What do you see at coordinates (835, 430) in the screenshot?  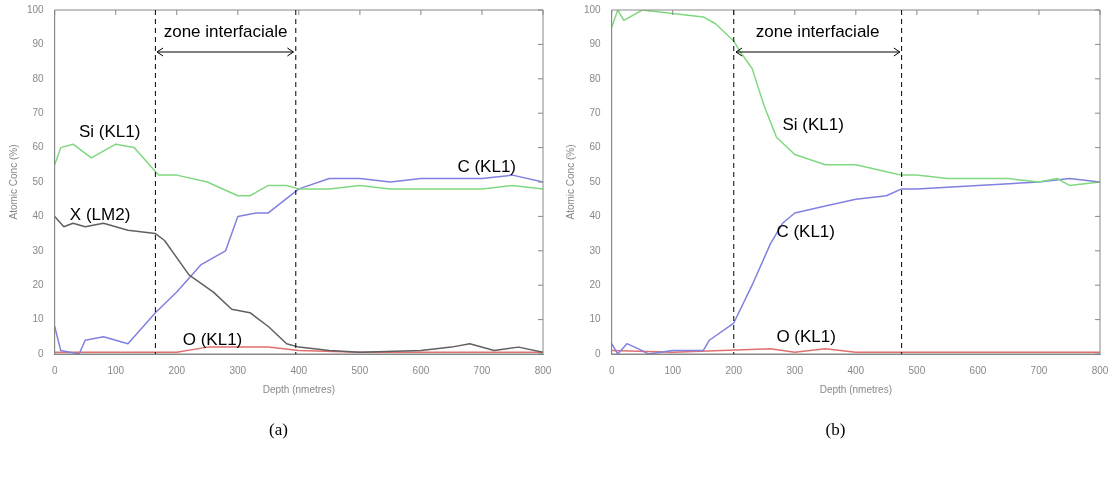 I see `text: (b)` at bounding box center [835, 430].